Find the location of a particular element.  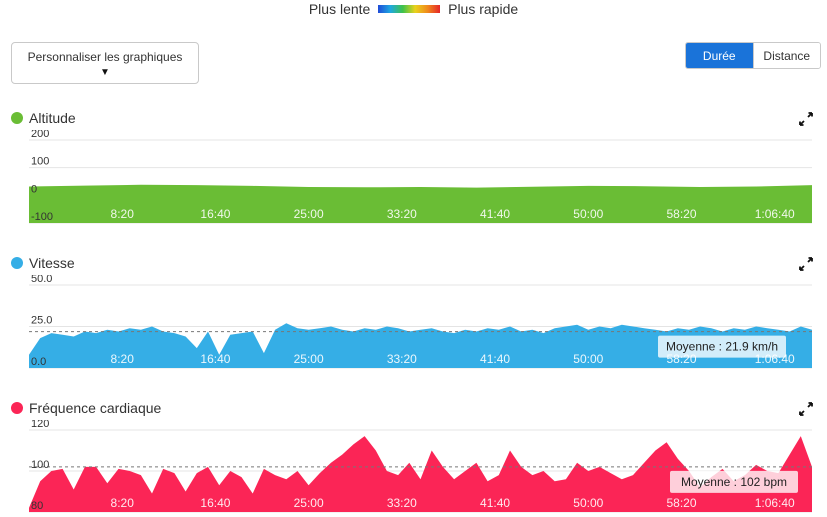

speed-average-badge is located at coordinates (722, 346).